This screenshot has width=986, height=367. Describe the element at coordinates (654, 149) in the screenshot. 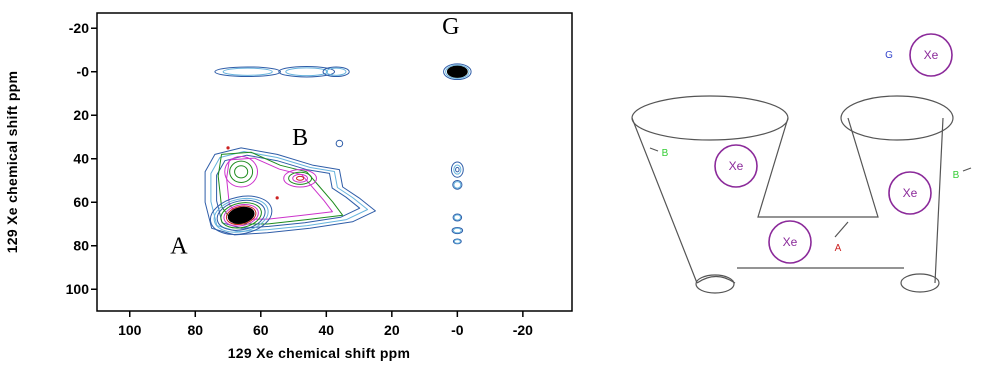

I see `site-b-left-pointer` at that location.